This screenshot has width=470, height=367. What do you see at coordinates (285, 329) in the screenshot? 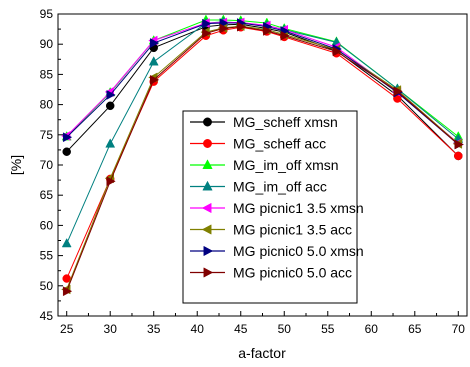
I see `x-tick-label: 50` at bounding box center [285, 329].